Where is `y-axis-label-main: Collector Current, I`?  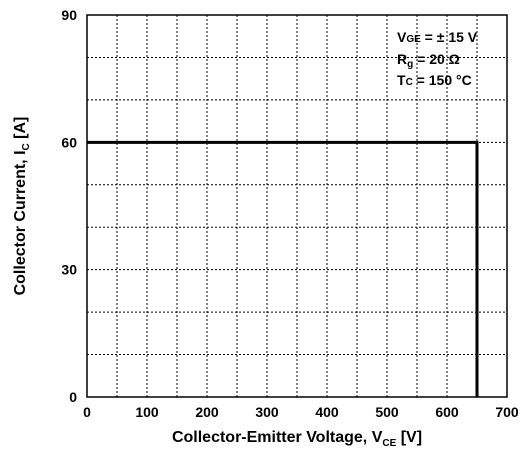 y-axis-label-main: Collector Current, I is located at coordinates (20, 222).